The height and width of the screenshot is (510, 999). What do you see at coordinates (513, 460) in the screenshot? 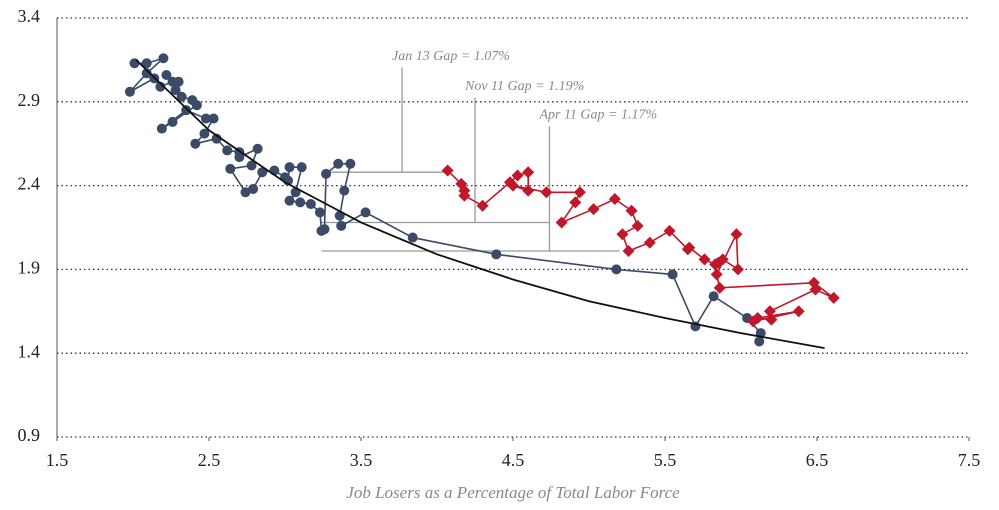
I see `x-tick-label: 4.5` at bounding box center [513, 460].